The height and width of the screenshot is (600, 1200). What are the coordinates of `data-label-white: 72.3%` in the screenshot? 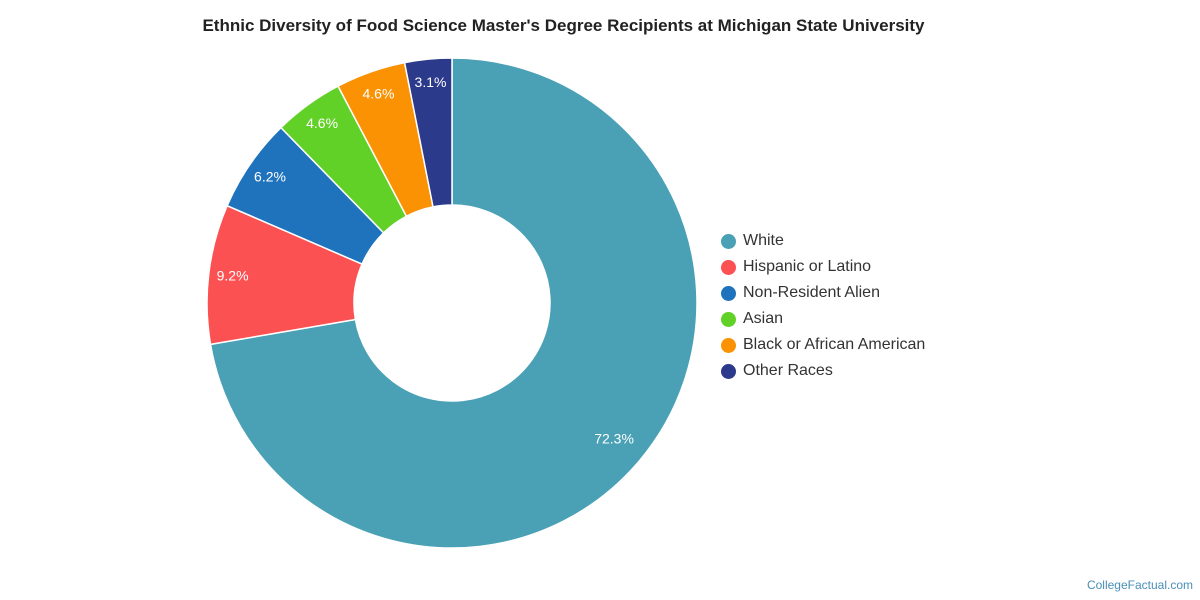 It's located at (614, 438).